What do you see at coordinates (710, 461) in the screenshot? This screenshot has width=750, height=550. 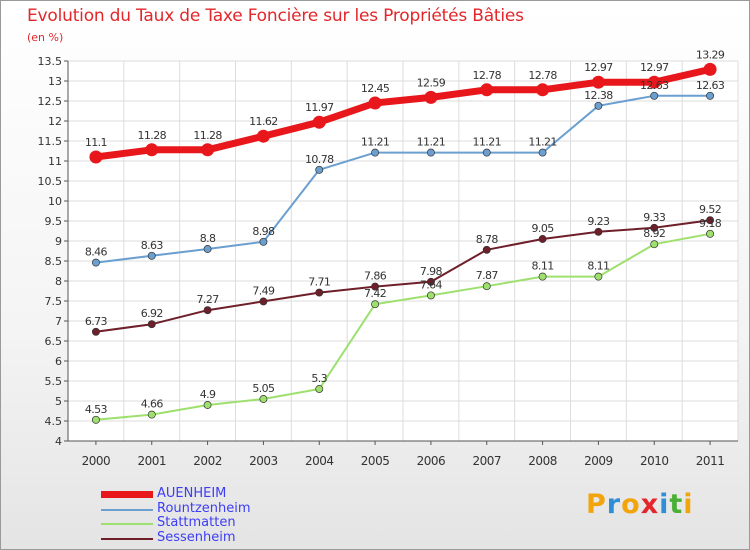 I see `x-tick-label: 2011` at bounding box center [710, 461].